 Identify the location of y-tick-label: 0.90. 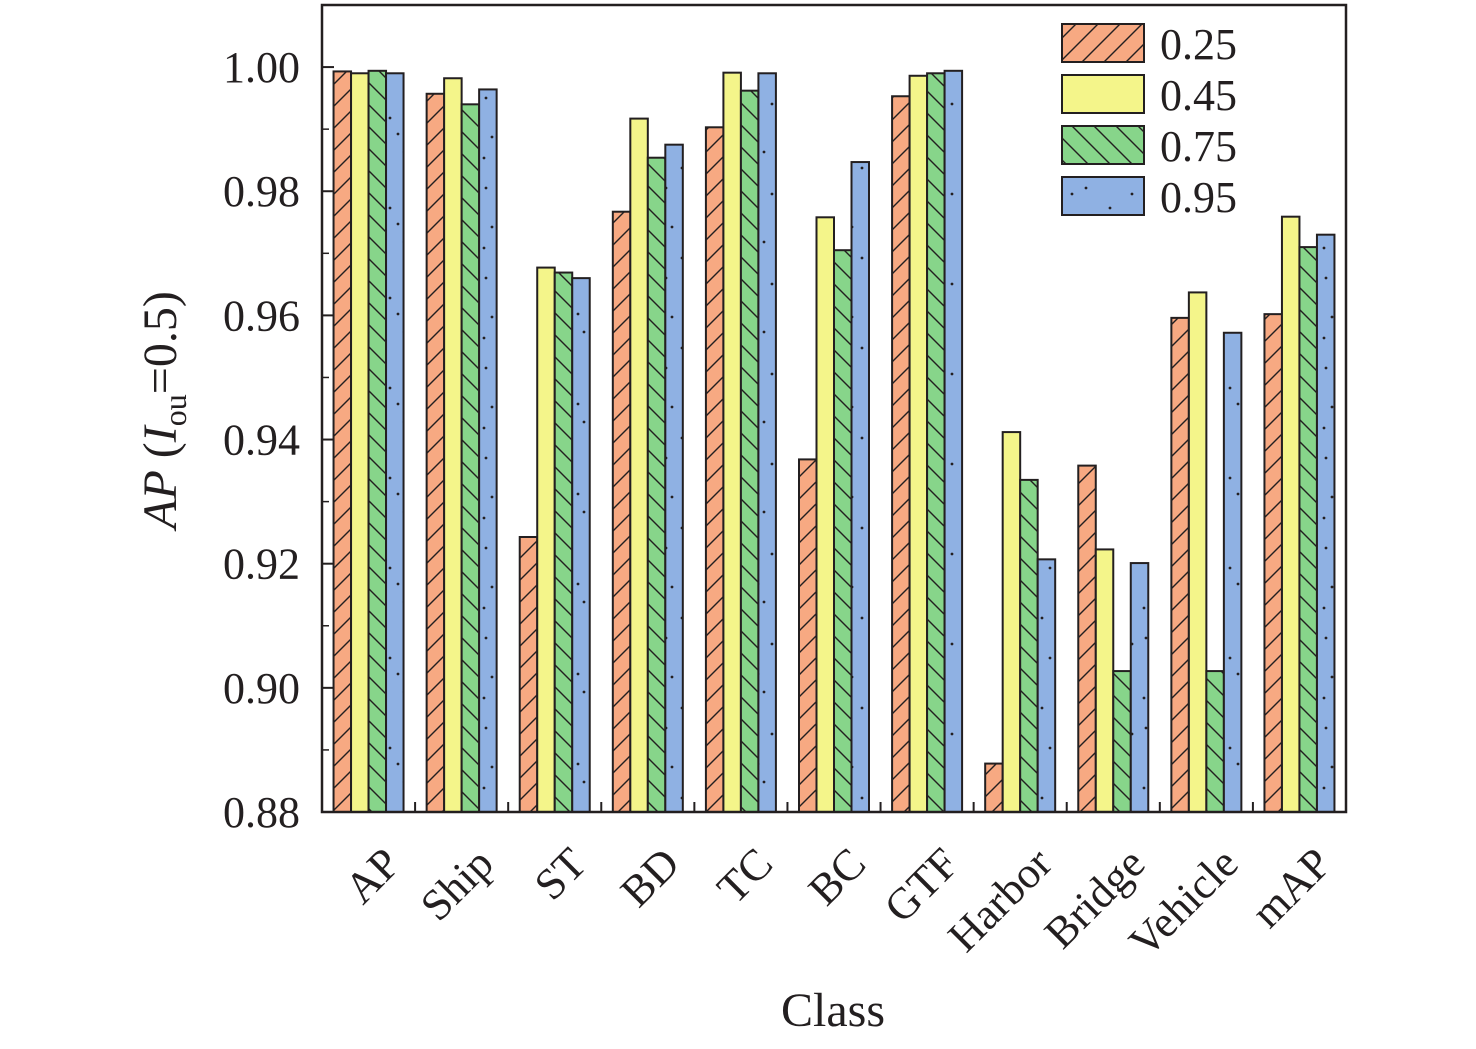
(261, 688).